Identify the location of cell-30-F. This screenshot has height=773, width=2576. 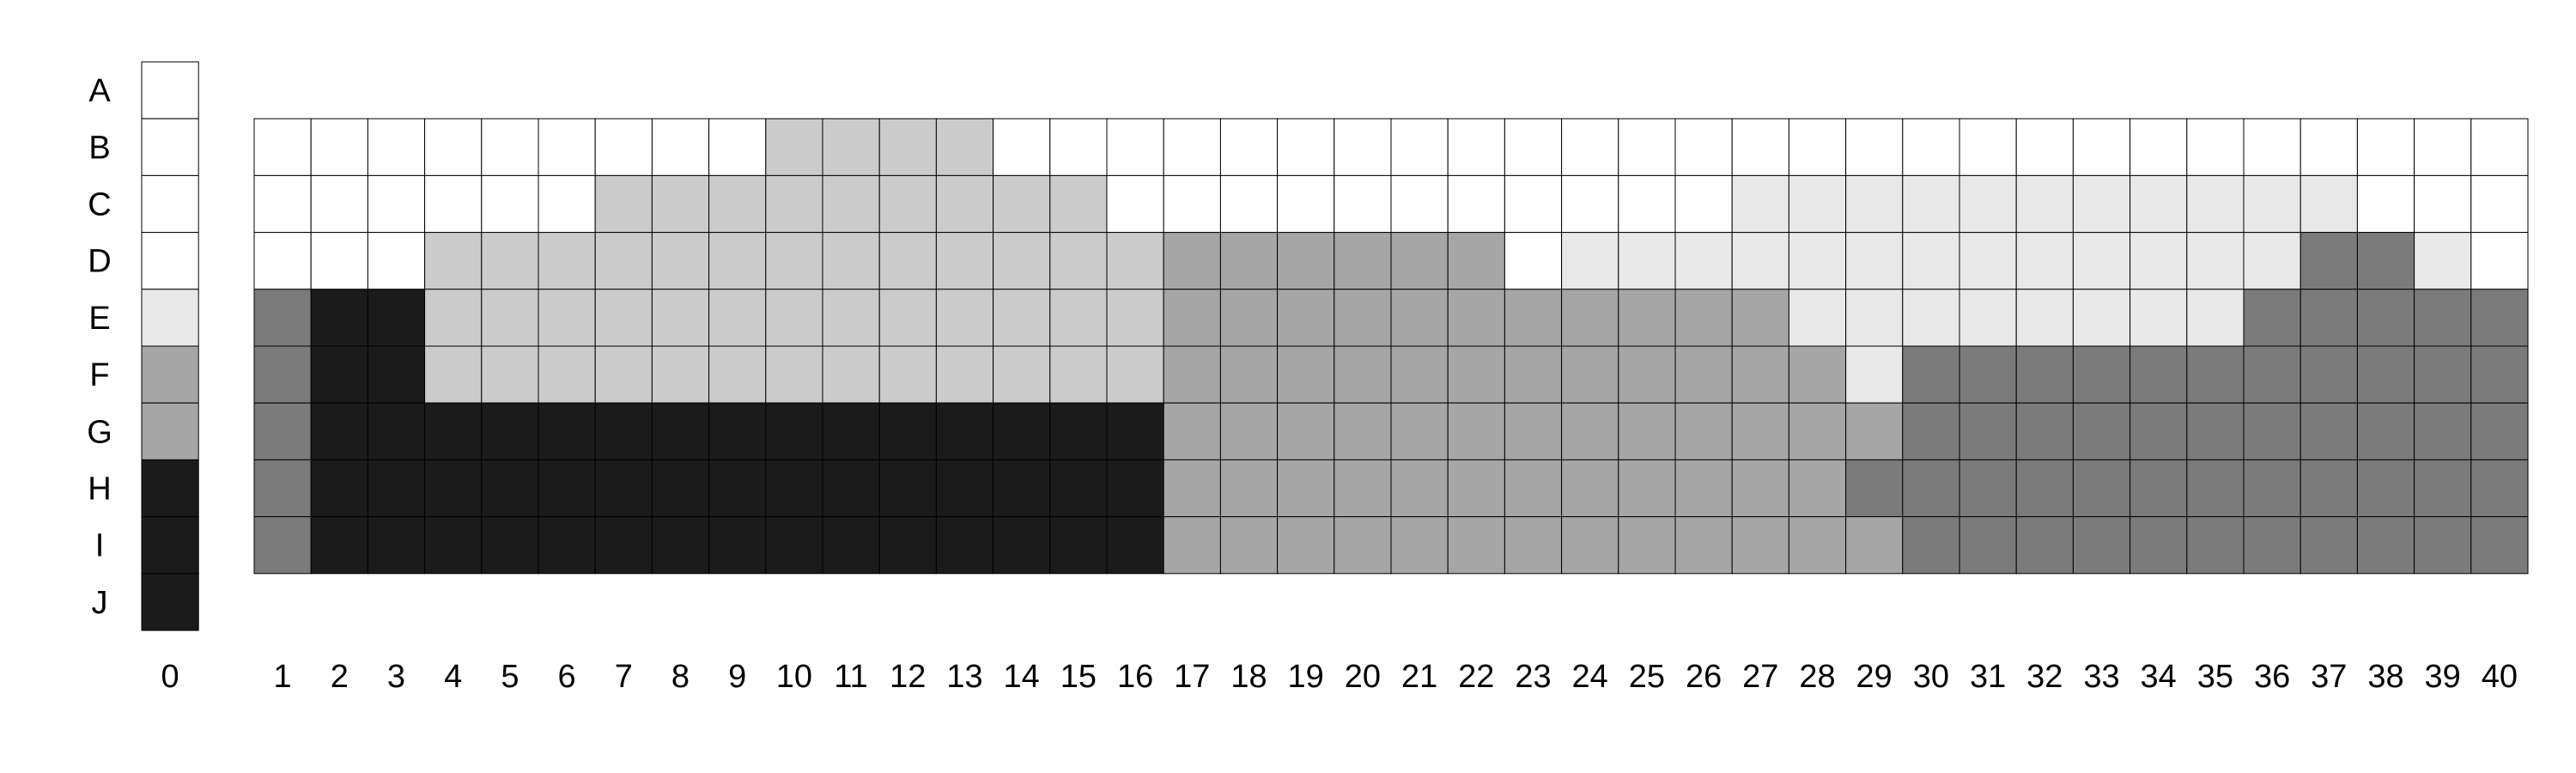
(1931, 374).